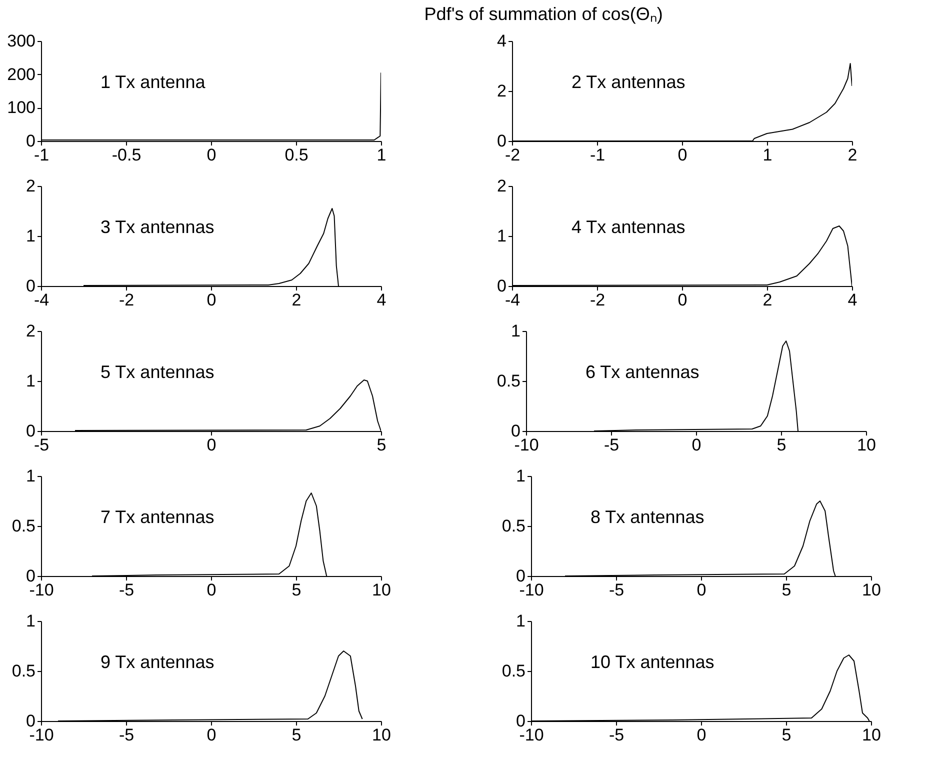 The width and height of the screenshot is (935, 772). What do you see at coordinates (629, 227) in the screenshot?
I see `annotation: 4 Tx antennas` at bounding box center [629, 227].